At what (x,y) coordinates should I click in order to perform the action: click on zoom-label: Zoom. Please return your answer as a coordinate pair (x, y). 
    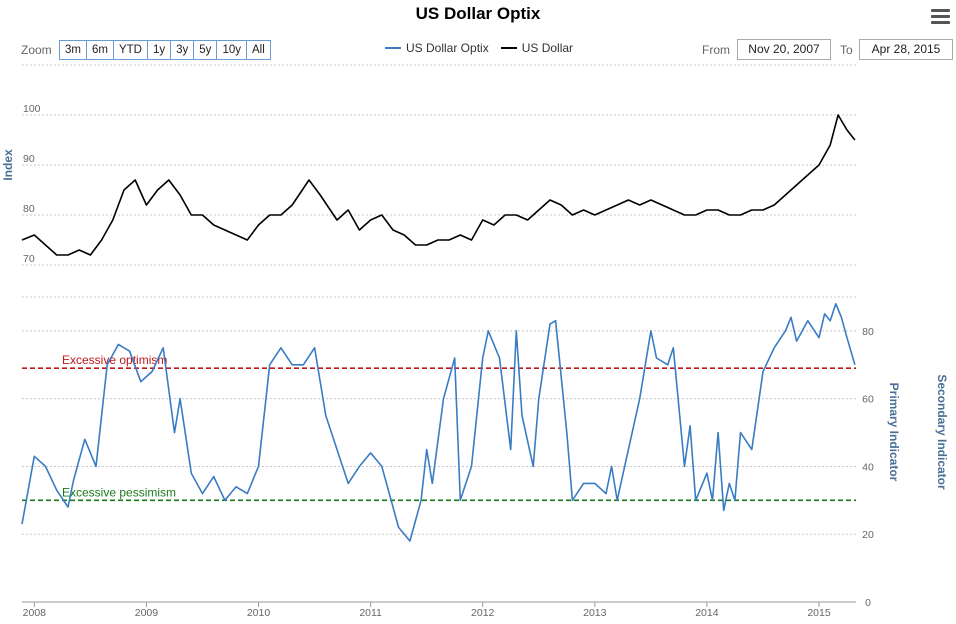
    Looking at the image, I should click on (36, 50).